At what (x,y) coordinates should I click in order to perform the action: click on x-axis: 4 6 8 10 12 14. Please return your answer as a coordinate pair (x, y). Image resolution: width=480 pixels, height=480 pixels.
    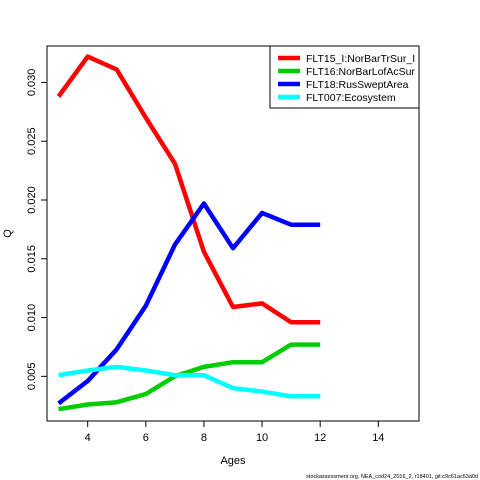
    Looking at the image, I should click on (234, 432).